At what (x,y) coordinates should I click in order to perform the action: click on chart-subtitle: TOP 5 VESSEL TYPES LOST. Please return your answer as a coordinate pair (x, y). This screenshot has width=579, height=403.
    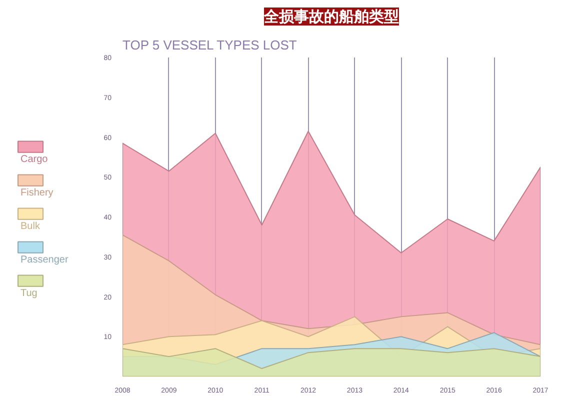
    Looking at the image, I should click on (209, 45).